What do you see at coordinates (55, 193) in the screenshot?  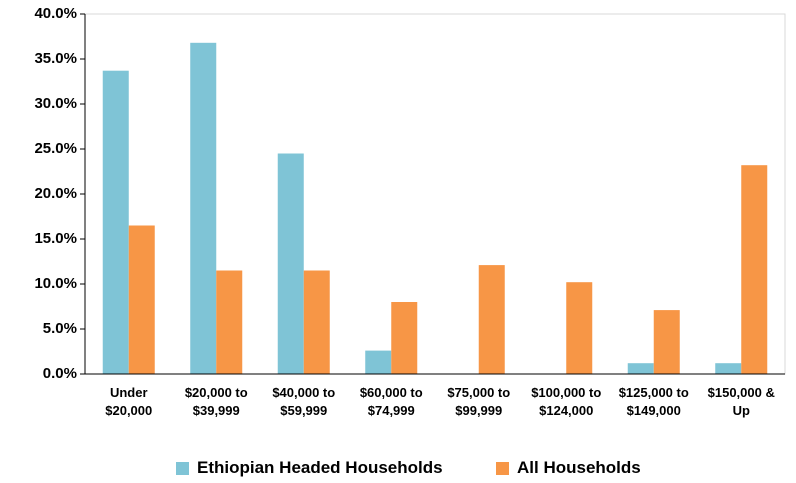 I see `y-tick-label: 20.0%` at bounding box center [55, 193].